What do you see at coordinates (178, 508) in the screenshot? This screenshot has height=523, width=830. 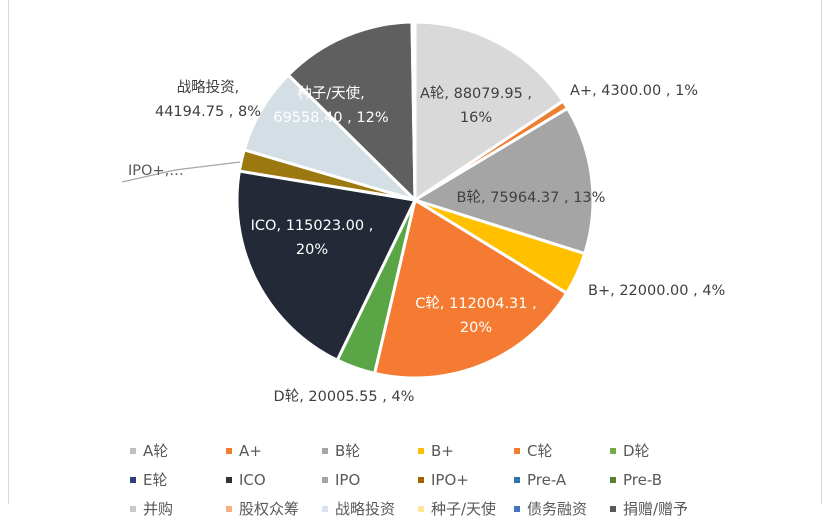 I see `legend-item: 并购` at bounding box center [178, 508].